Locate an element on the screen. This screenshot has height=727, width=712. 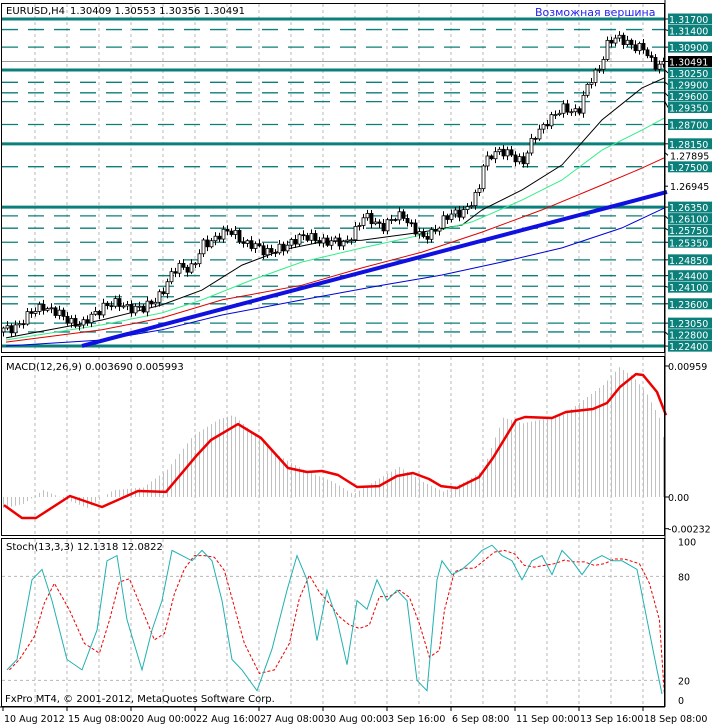
annotation-possible-top: Возможная вершина is located at coordinates (595, 12).